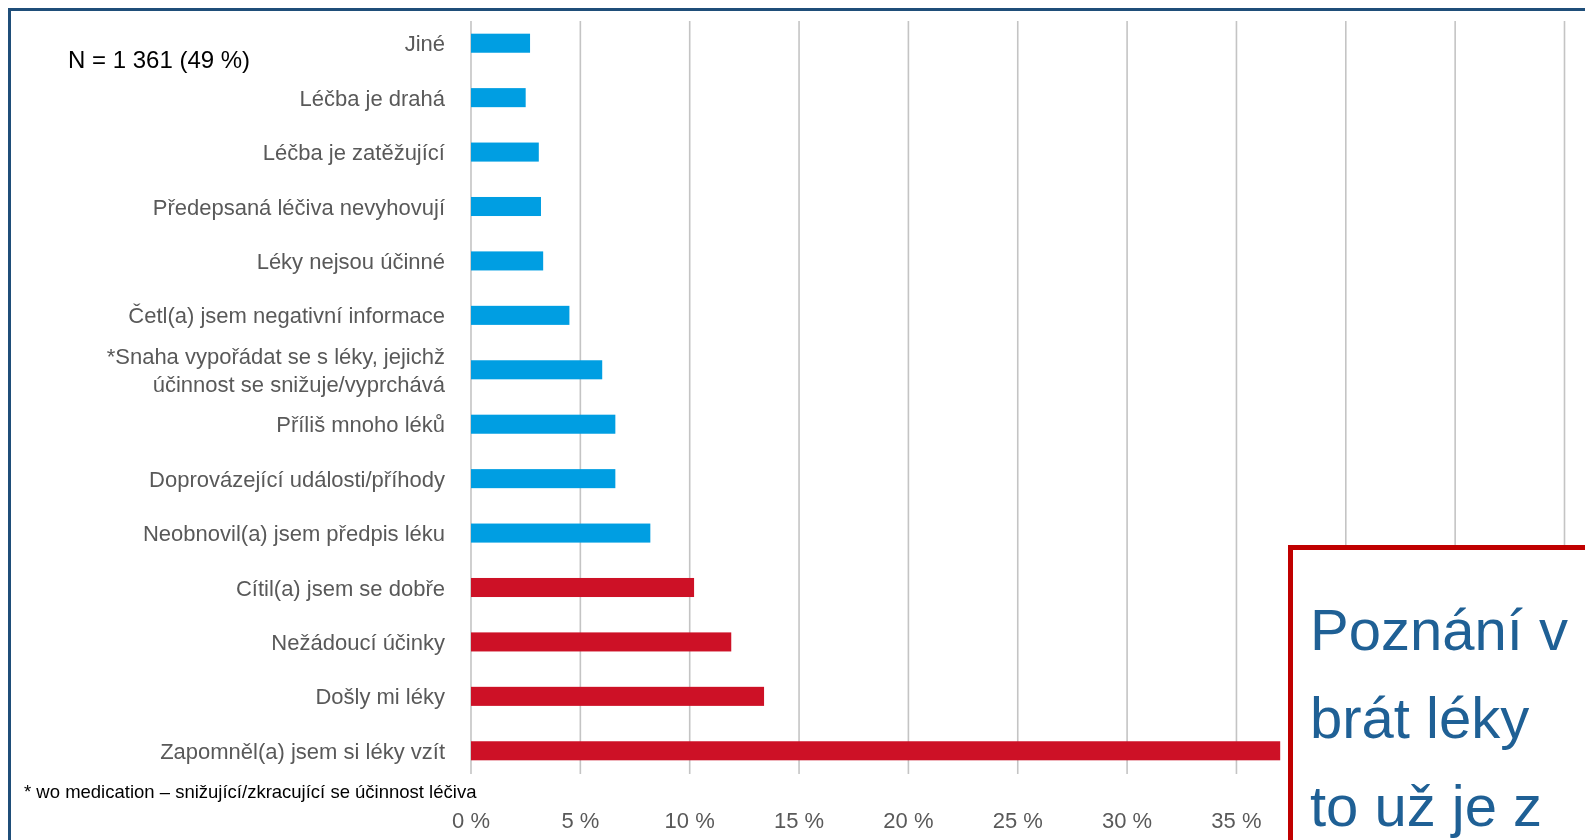 Image resolution: width=1585 pixels, height=840 pixels. I want to click on y-tick-label: Cítil(a) jsem se dobře, so click(340, 587).